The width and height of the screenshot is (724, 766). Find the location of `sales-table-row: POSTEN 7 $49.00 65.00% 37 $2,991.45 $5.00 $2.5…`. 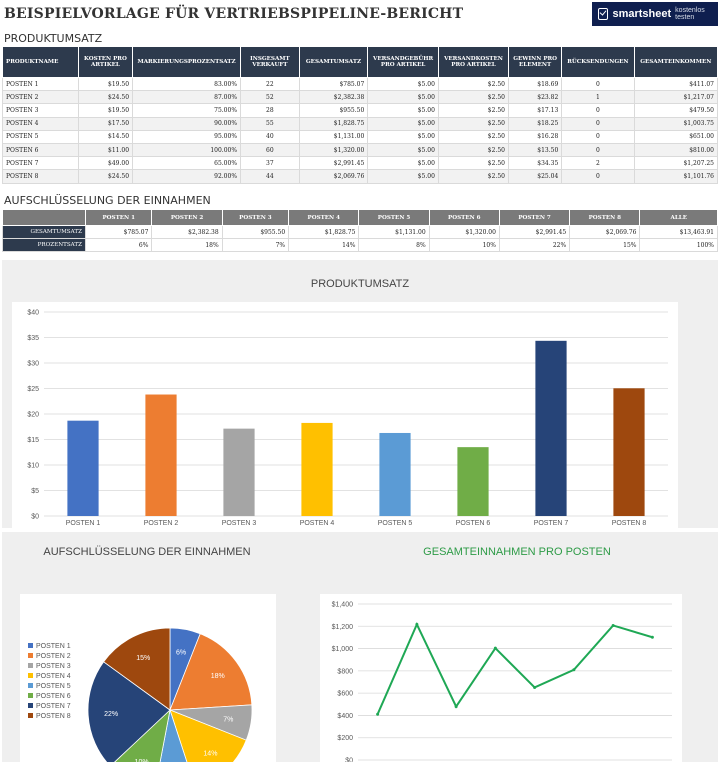

sales-table-row: POSTEN 7 $49.00 65.00% 37 $2,991.45 $5.00 $2.5… is located at coordinates (360, 163).